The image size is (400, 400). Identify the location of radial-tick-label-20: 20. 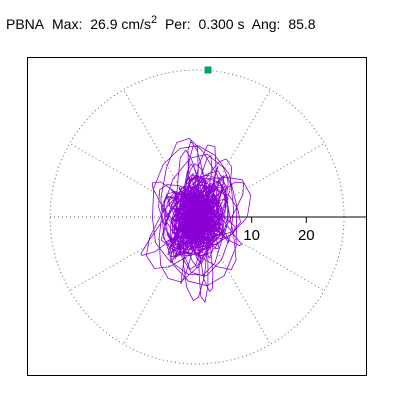
(306, 235).